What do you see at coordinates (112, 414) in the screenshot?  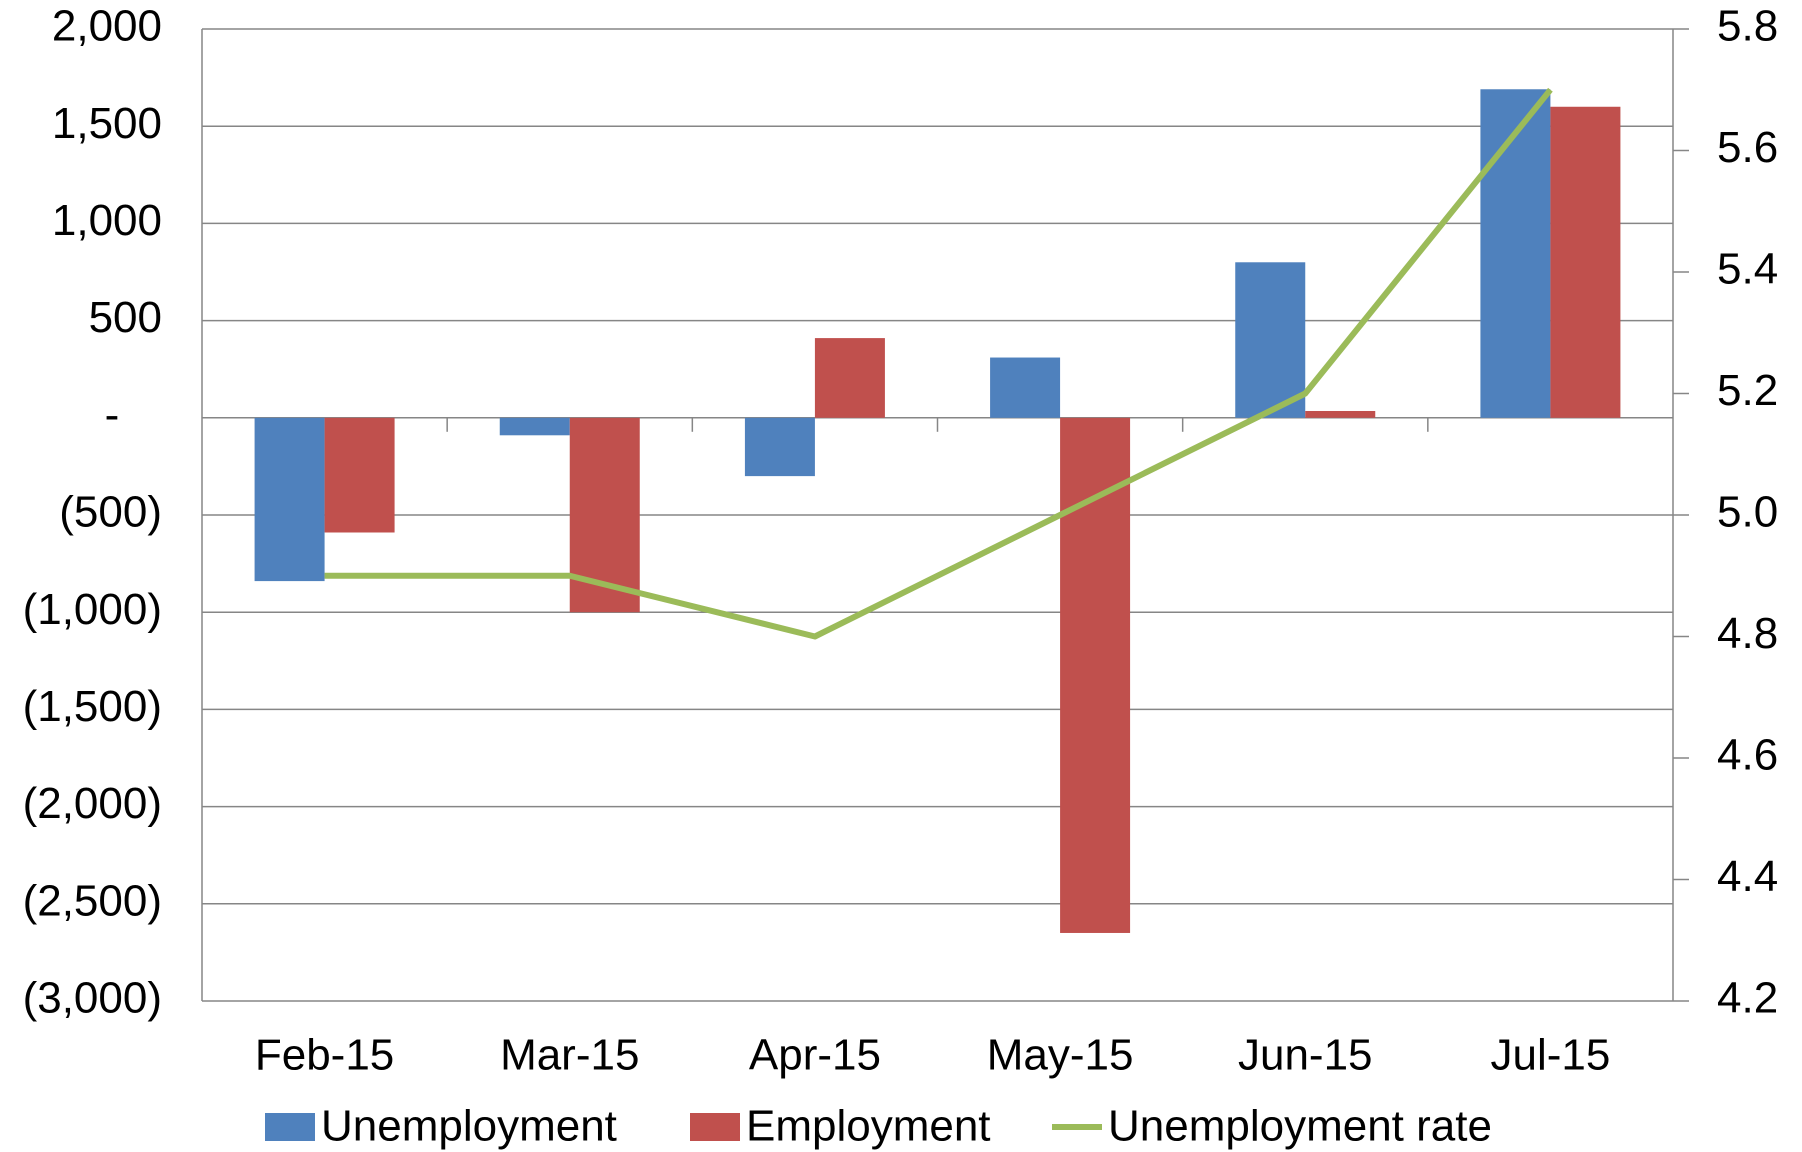 I see `y-tick-label: -` at bounding box center [112, 414].